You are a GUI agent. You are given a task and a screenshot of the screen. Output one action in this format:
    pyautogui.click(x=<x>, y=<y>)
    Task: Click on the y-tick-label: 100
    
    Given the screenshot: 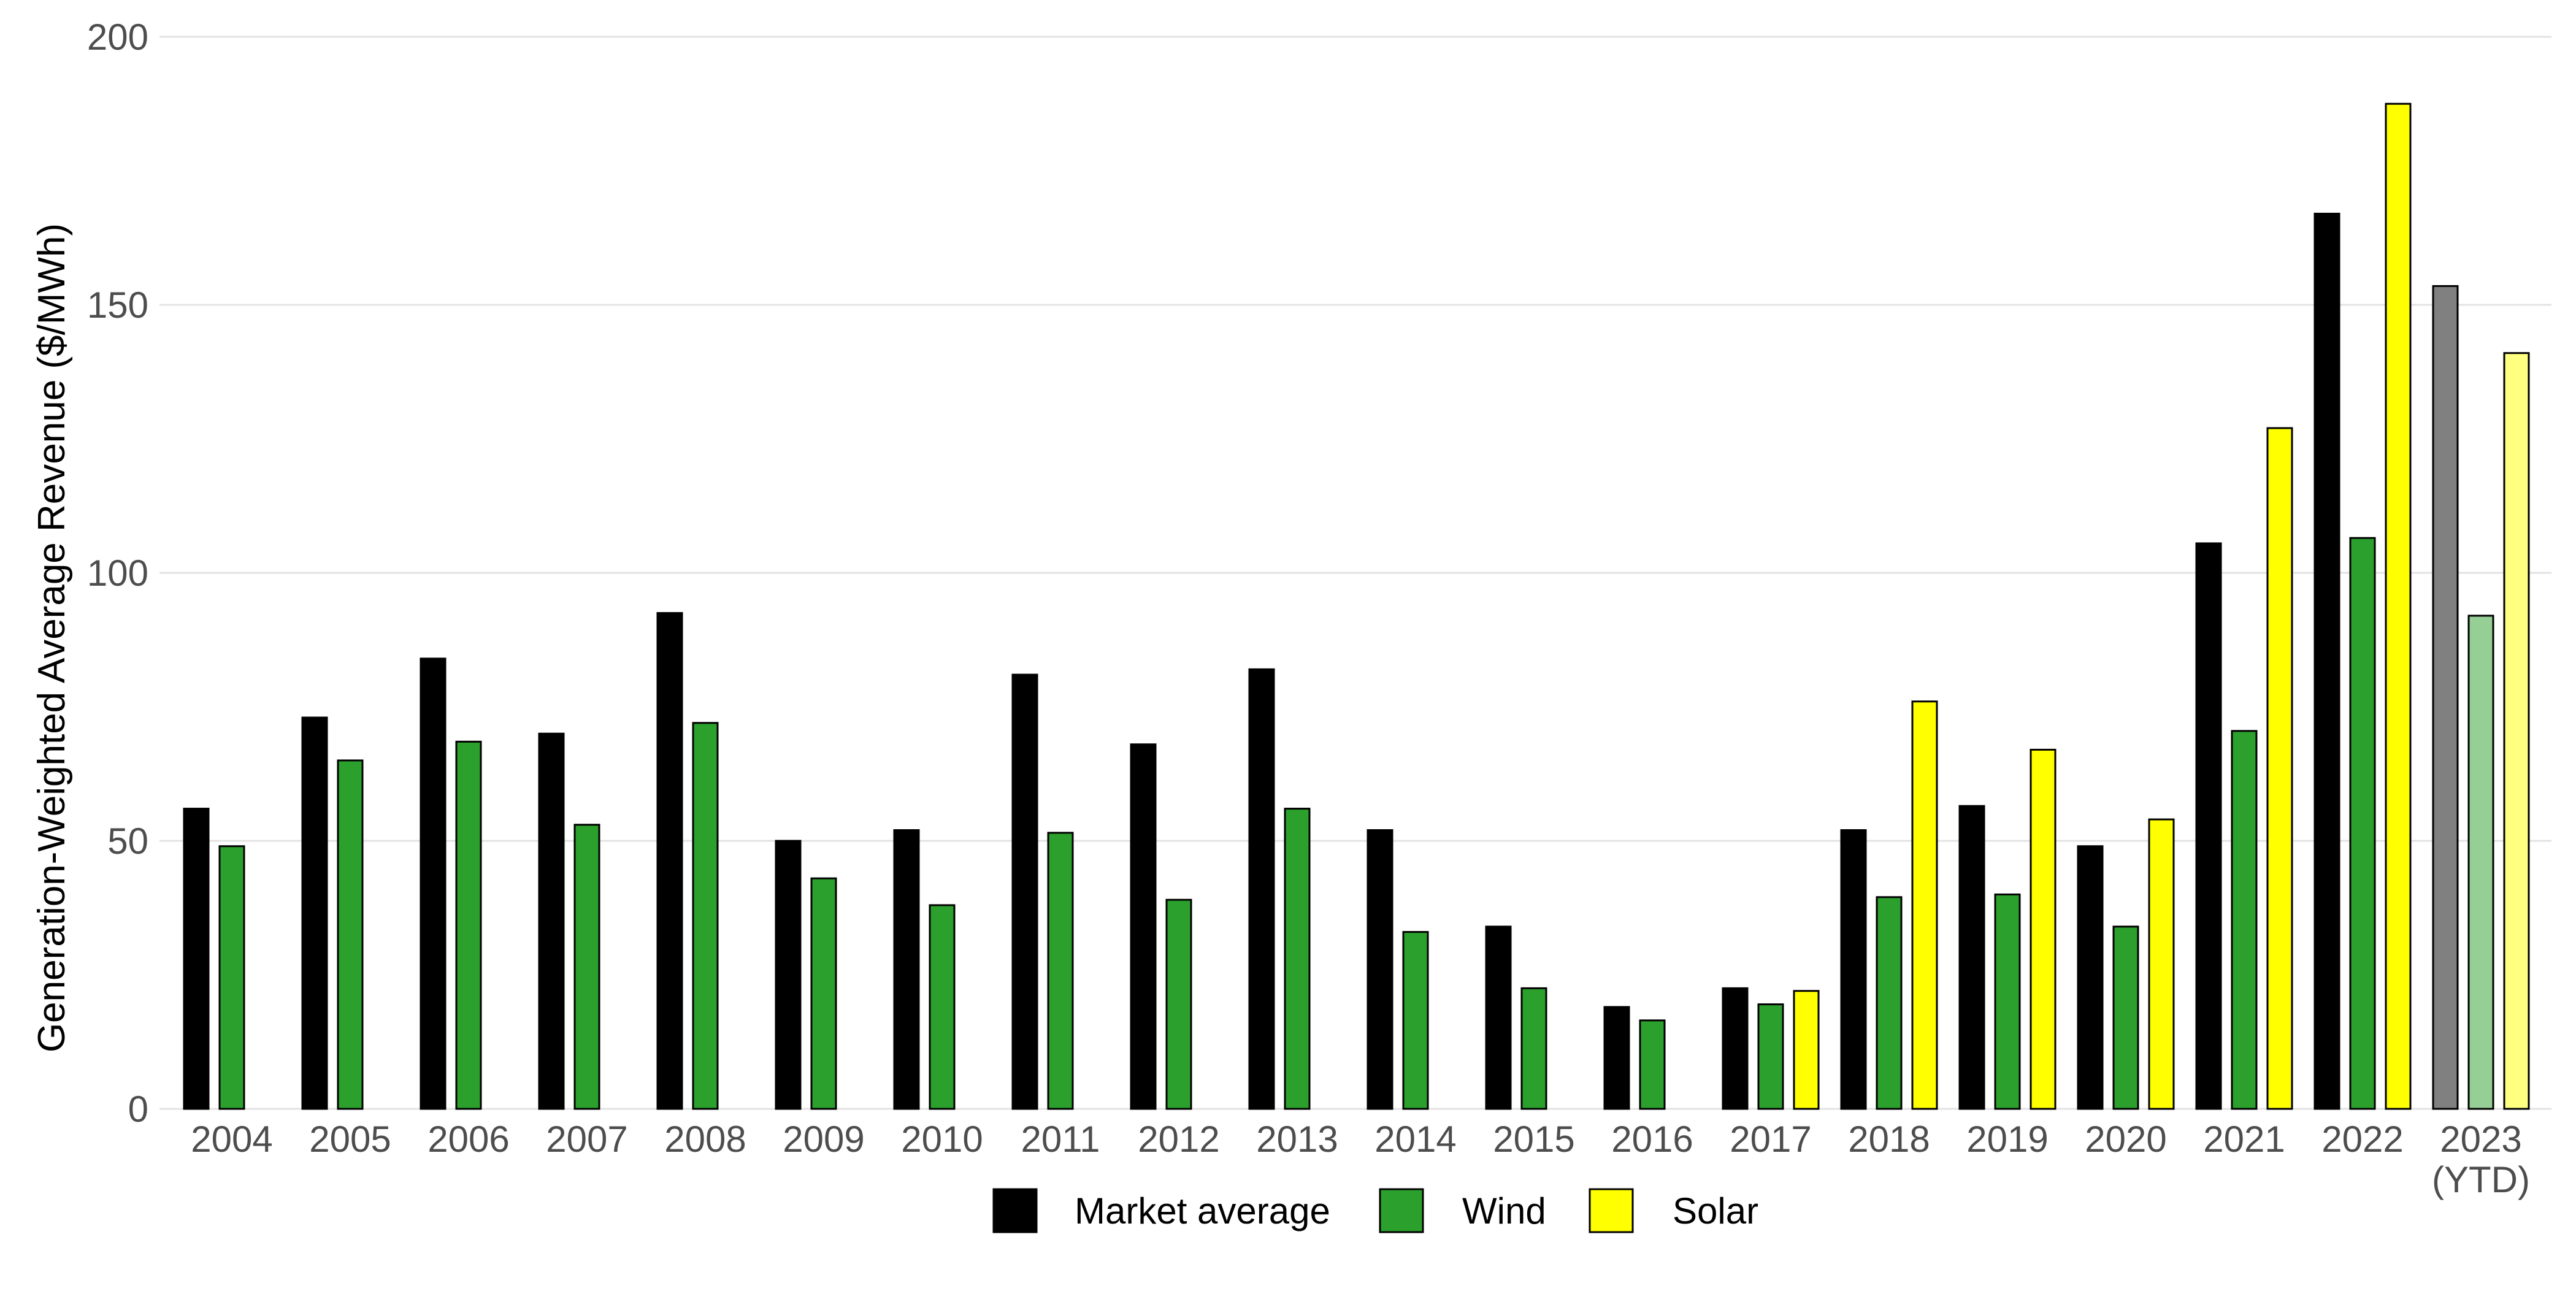 What is the action you would take?
    pyautogui.click(x=117, y=573)
    